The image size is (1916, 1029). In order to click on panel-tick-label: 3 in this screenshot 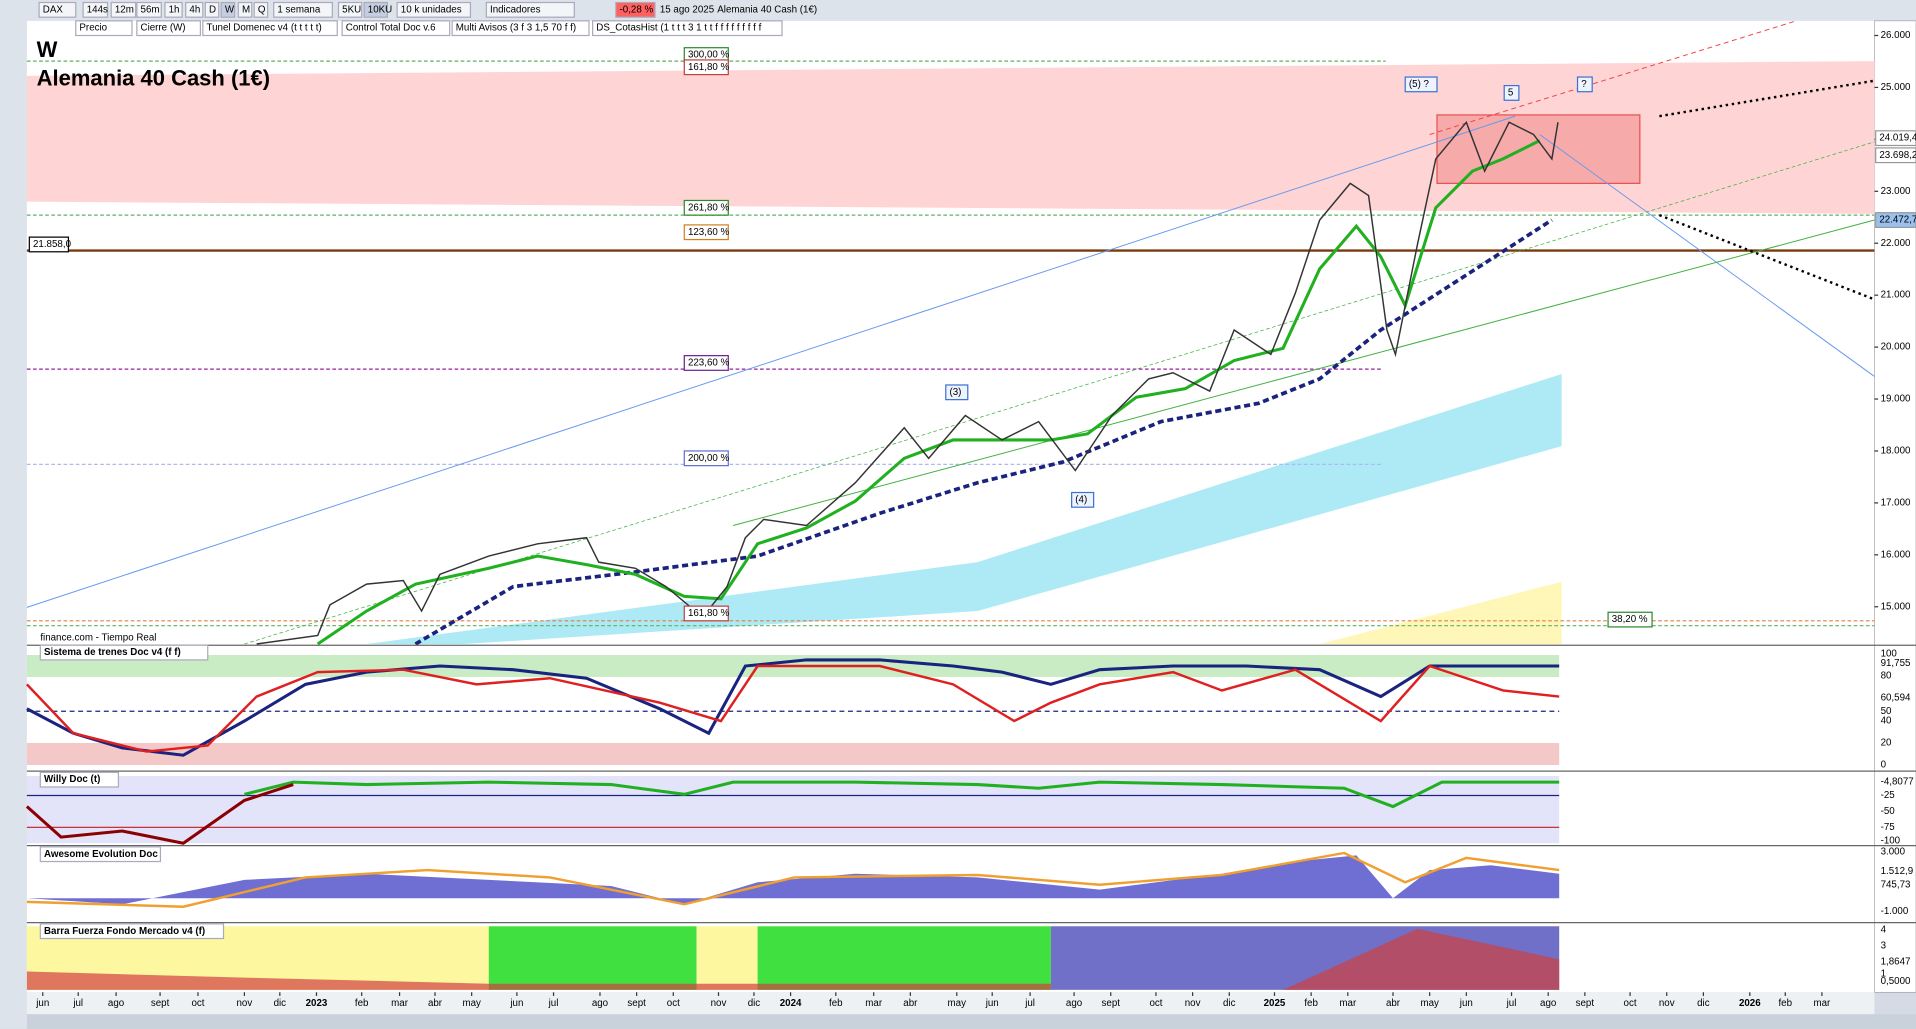, I will do `click(1883, 945)`.